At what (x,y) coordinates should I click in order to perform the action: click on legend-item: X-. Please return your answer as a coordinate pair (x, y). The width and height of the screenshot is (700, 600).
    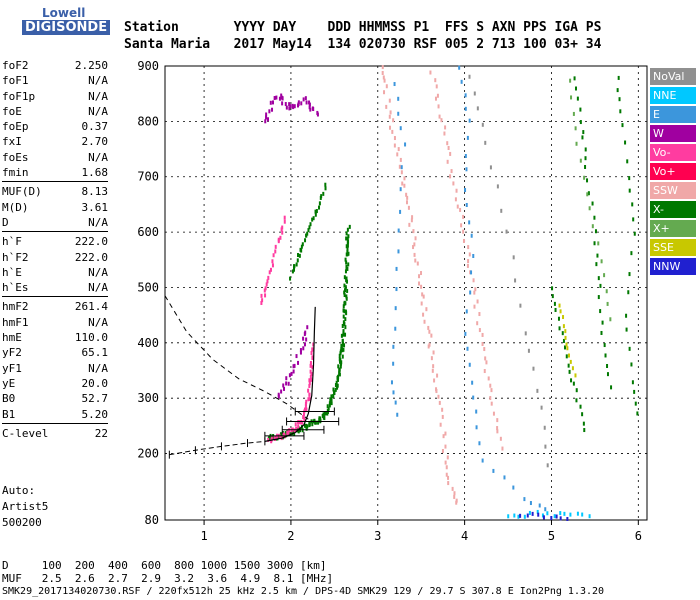
    Looking at the image, I should click on (673, 209).